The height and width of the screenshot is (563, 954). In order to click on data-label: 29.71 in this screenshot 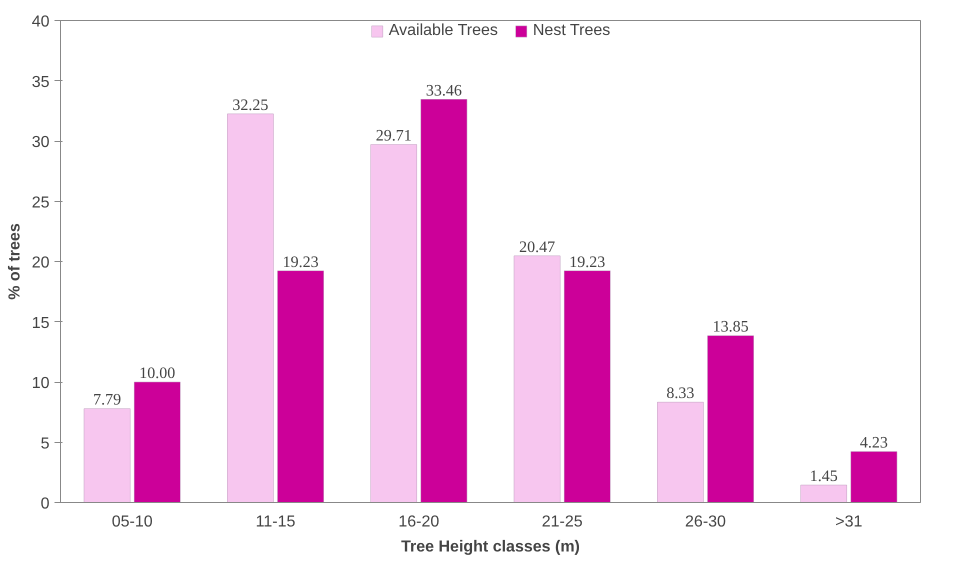, I will do `click(394, 135)`.